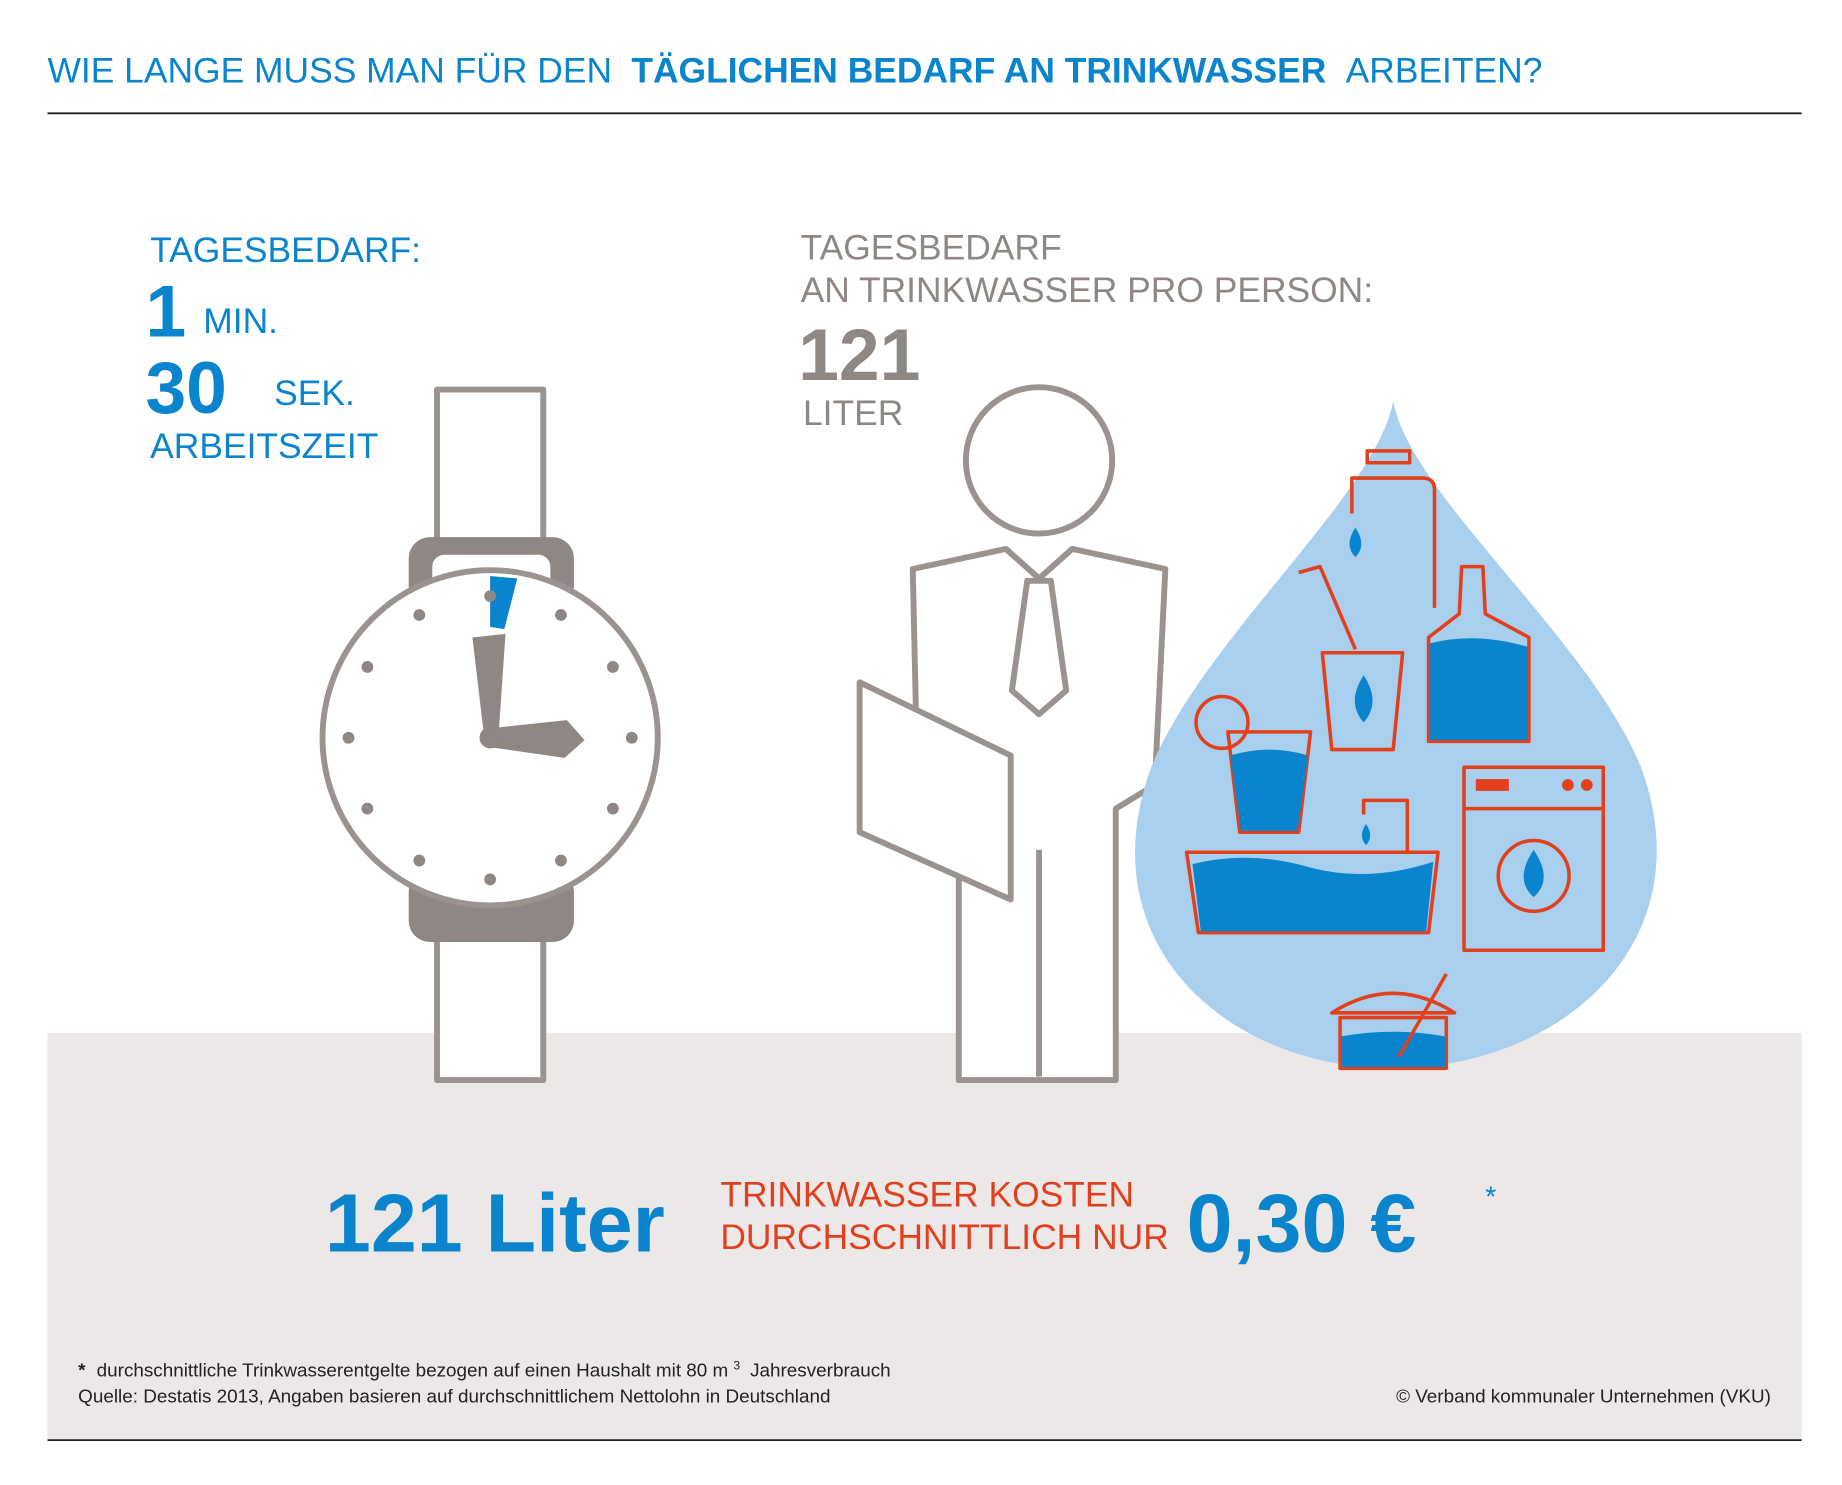 This screenshot has width=1842, height=1485. What do you see at coordinates (820, 1370) in the screenshot?
I see `footnote-text: Jahresverbrauch` at bounding box center [820, 1370].